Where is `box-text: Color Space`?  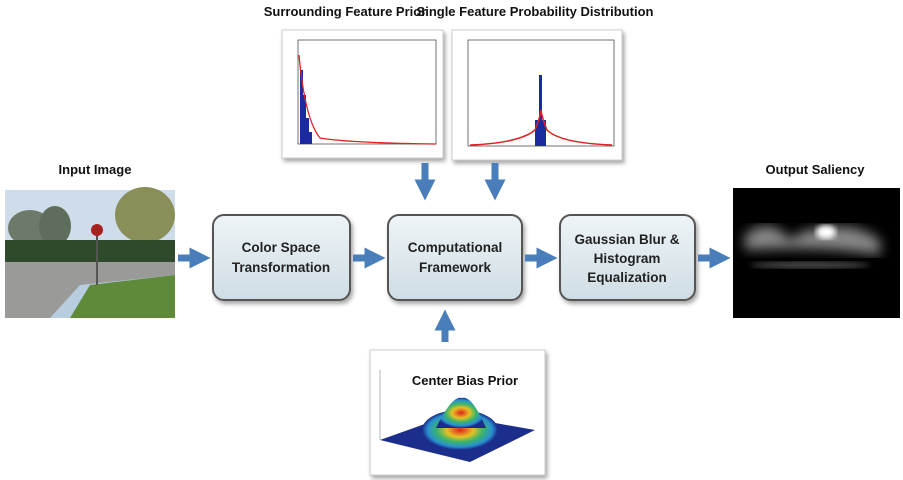 box-text: Color Space is located at coordinates (281, 247).